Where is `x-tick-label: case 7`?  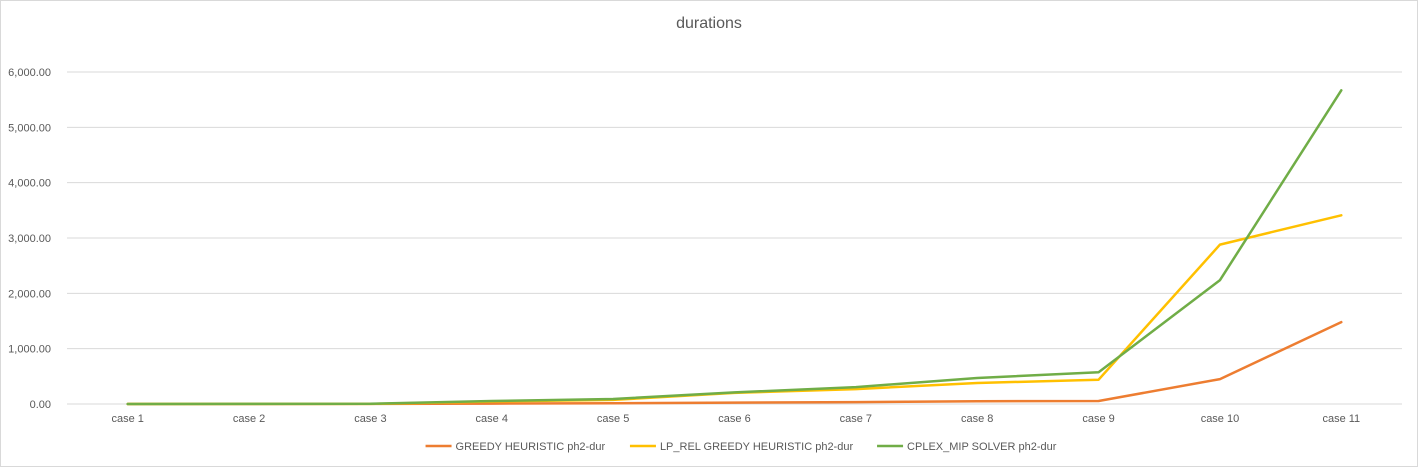 x-tick-label: case 7 is located at coordinates (856, 419).